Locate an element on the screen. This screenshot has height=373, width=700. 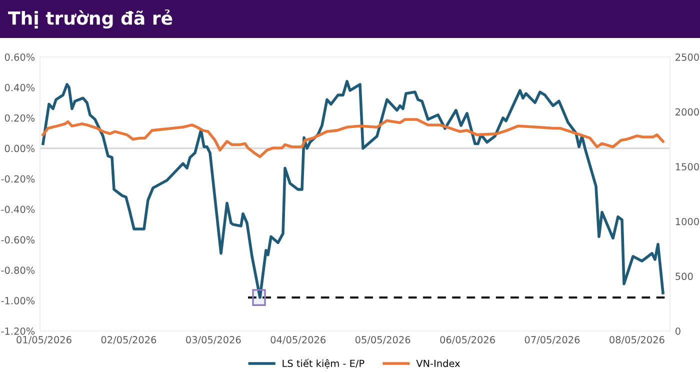
y-tick-label: -0.60% is located at coordinates (18, 240).